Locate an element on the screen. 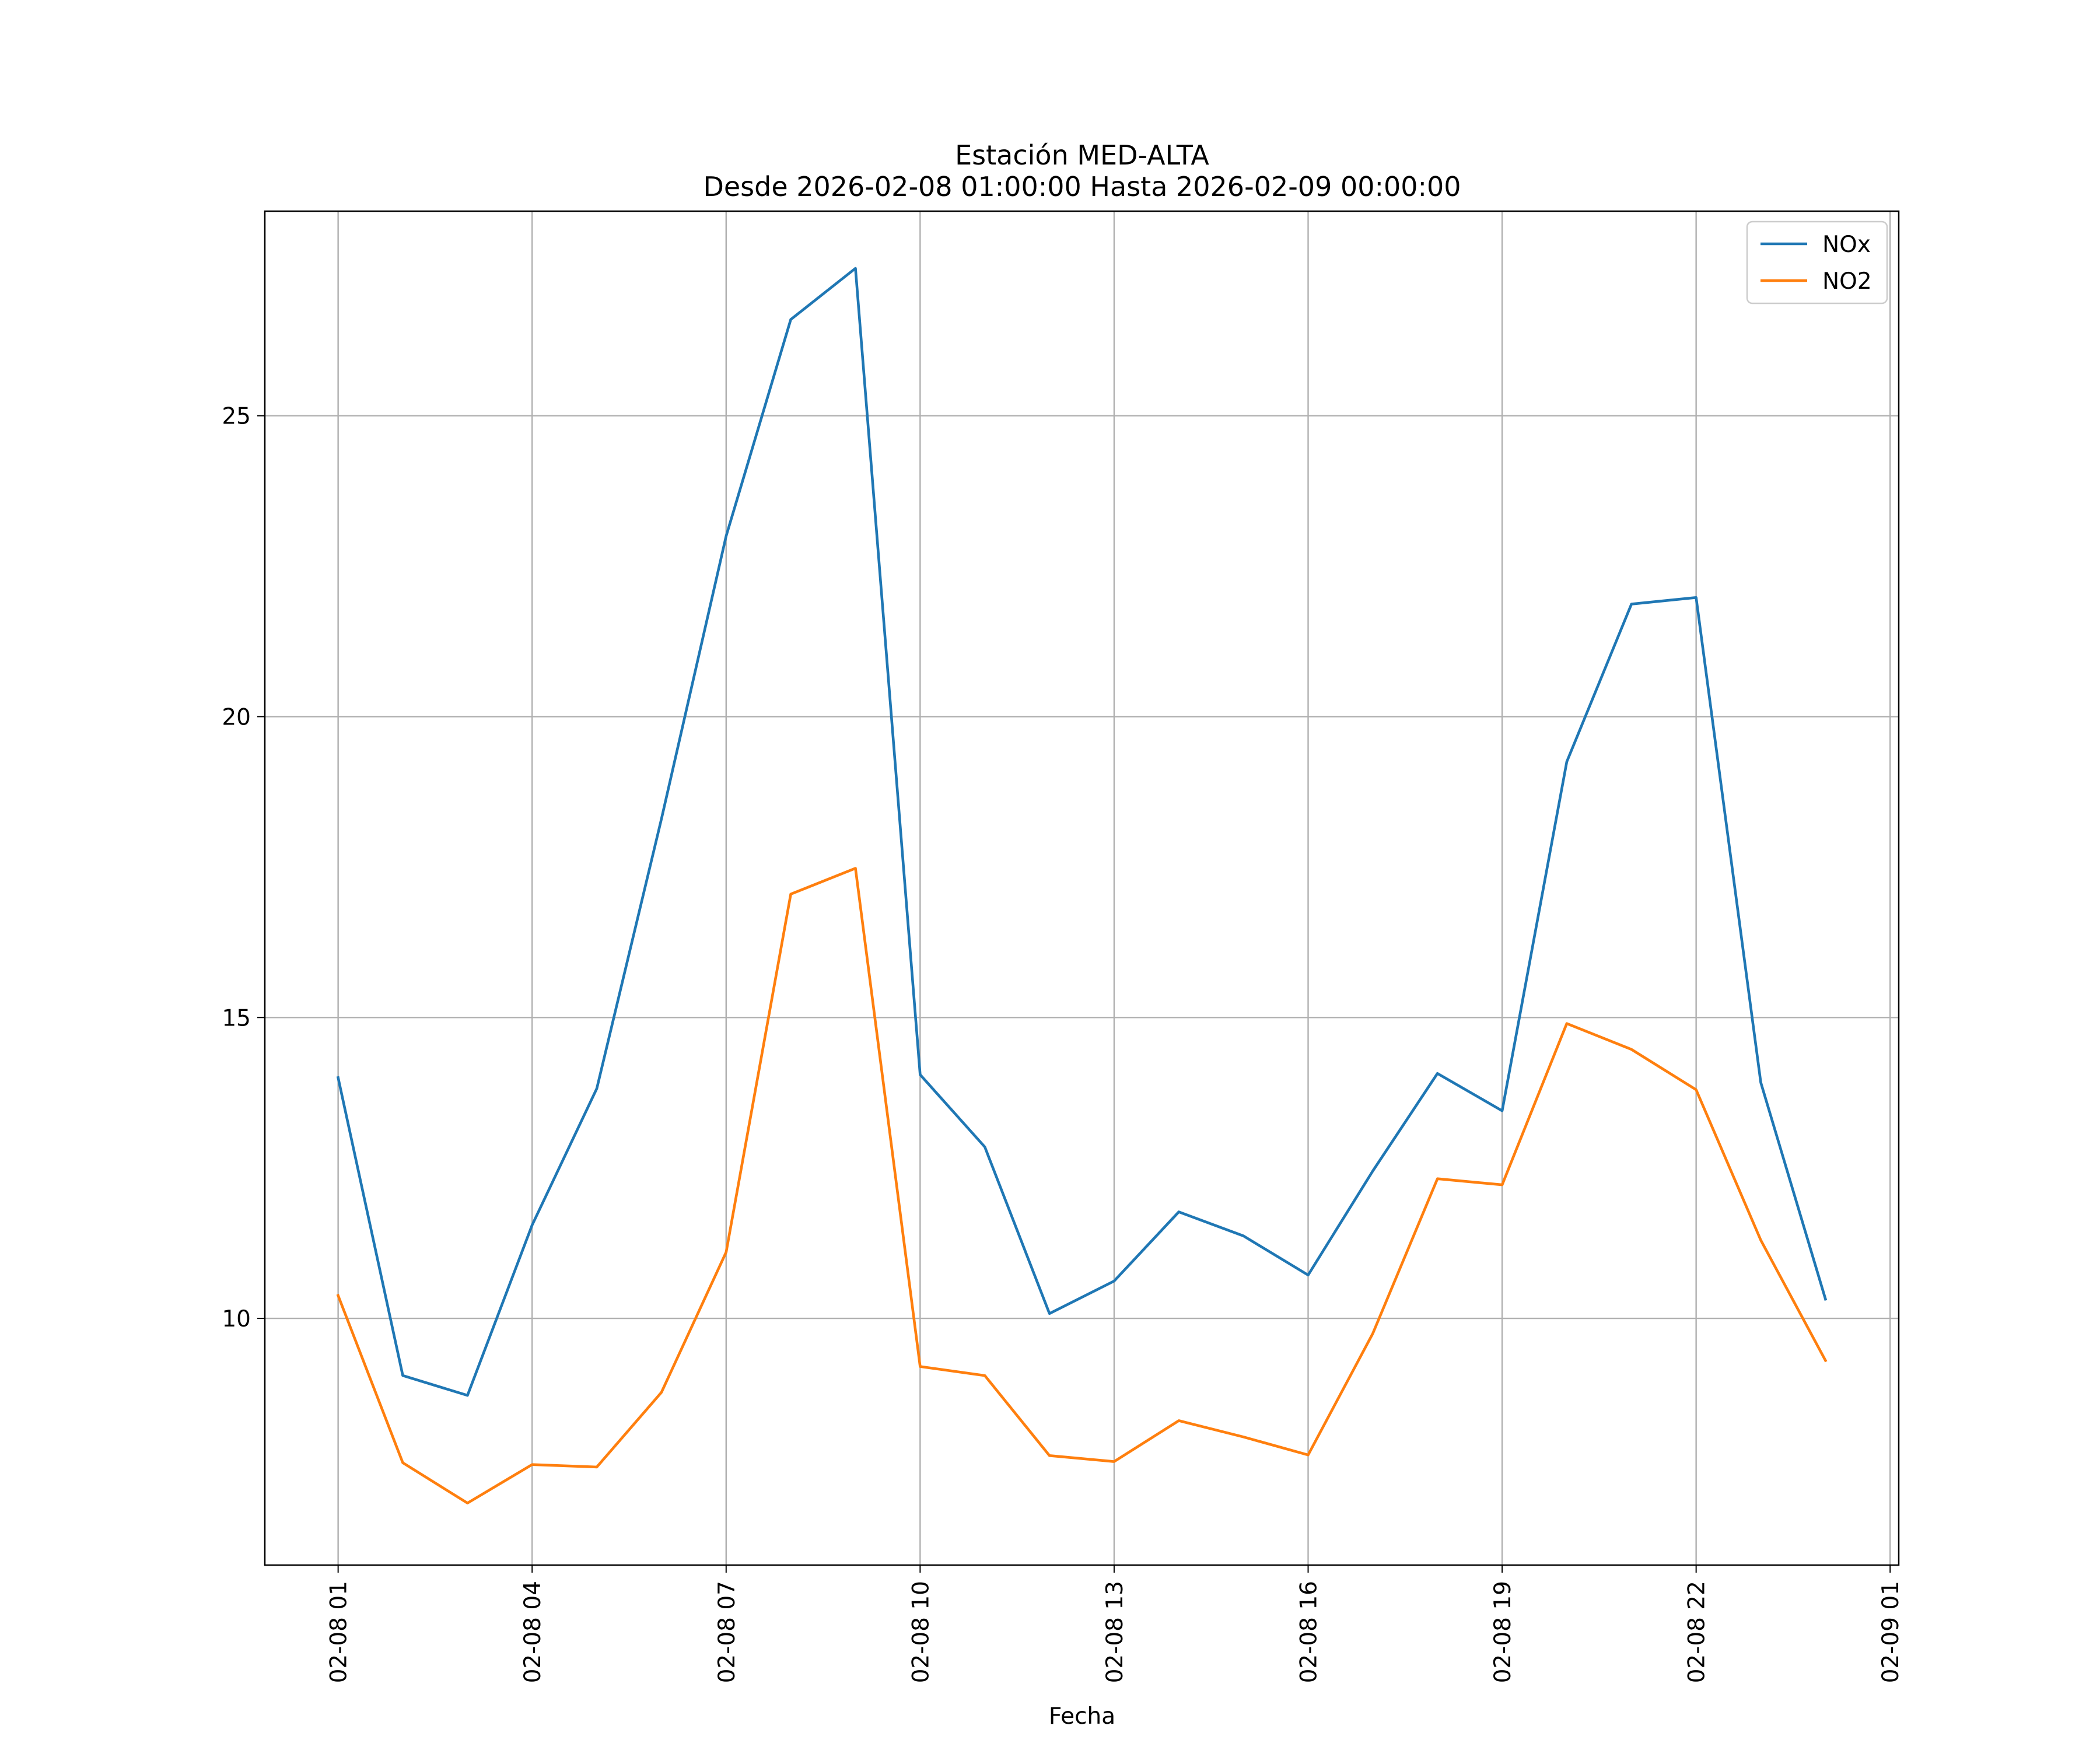  y-tick-label: 15 is located at coordinates (236, 1018).